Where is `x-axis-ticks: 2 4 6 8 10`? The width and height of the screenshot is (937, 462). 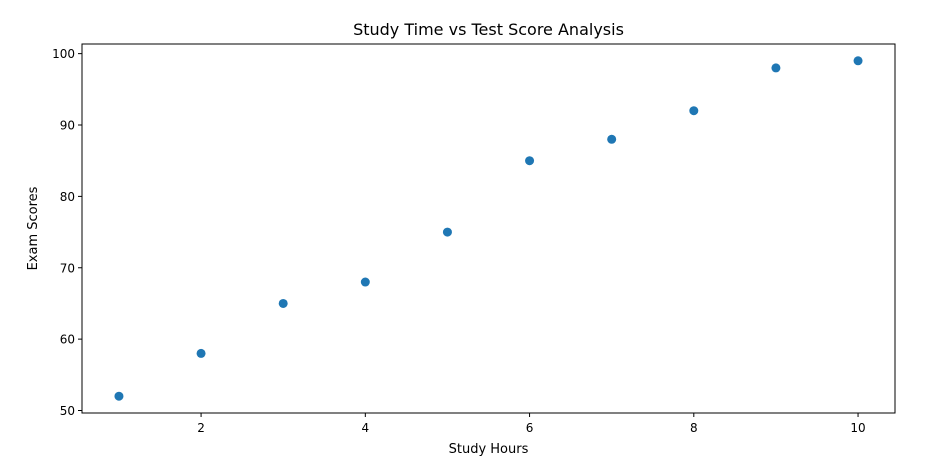
x-axis-ticks: 2 4 6 8 10 is located at coordinates (531, 424).